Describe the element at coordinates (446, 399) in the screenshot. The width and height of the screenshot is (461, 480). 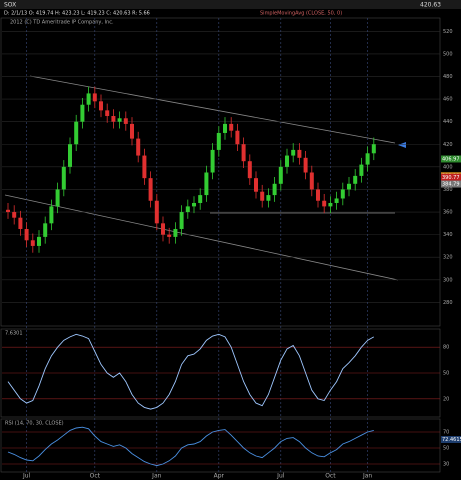
I see `y-tick-label: 20` at that location.